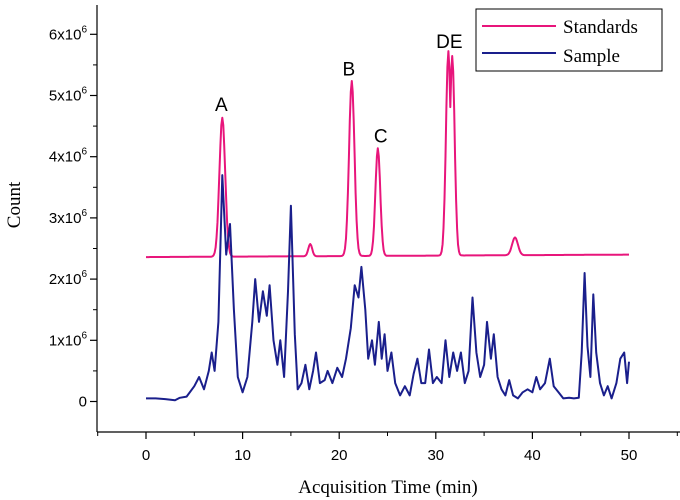 The image size is (680, 500). I want to click on legend-label-standards: Standards, so click(600, 27).